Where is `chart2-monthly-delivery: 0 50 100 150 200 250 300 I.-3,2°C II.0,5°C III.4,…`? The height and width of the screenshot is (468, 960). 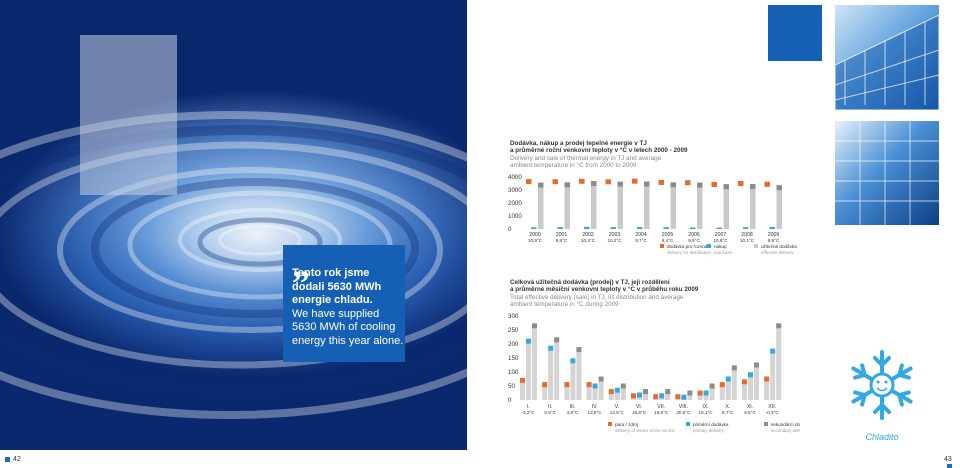 chart2-monthly-delivery: 0 50 100 150 200 250 300 I.-3,2°C II.0,5°C III.4,… is located at coordinates (654, 373).